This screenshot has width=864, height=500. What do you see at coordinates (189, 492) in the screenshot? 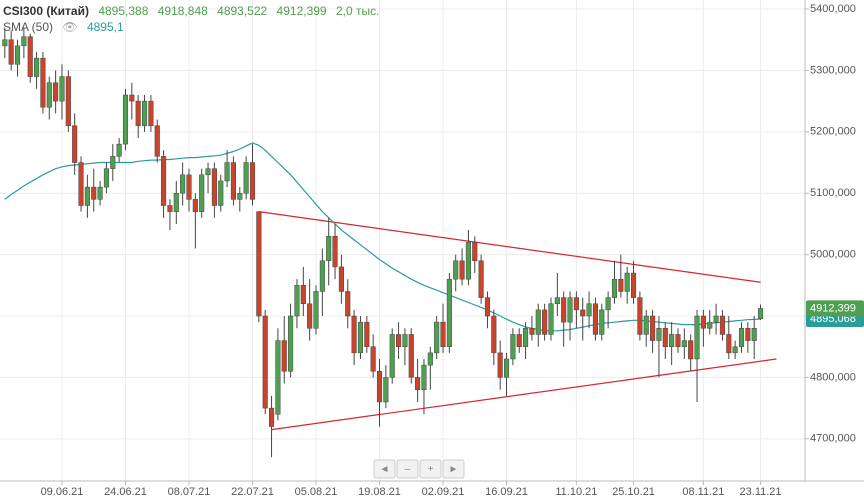
I see `x-tick-label: 08.07.21` at bounding box center [189, 492].